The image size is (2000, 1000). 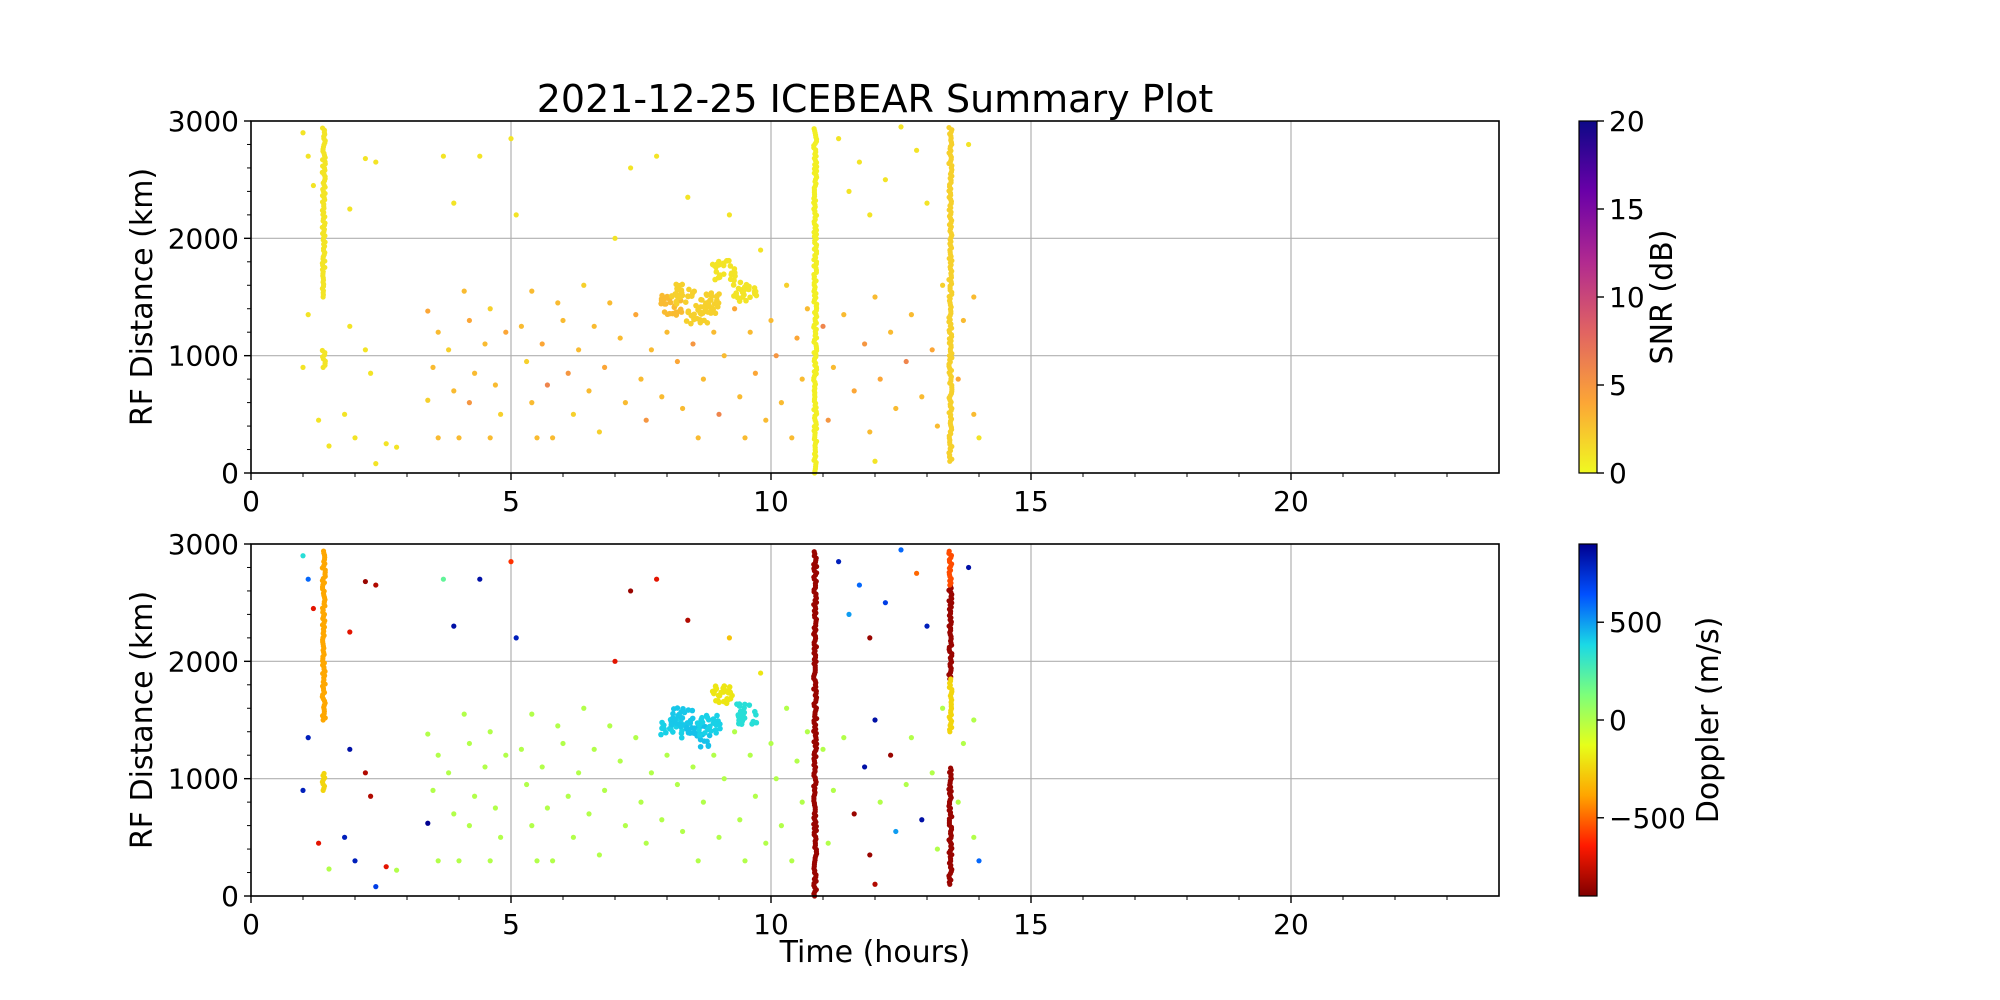 I want to click on snr-colorbar-ticks: 0 5 10 15 20, so click(x=1621, y=297).